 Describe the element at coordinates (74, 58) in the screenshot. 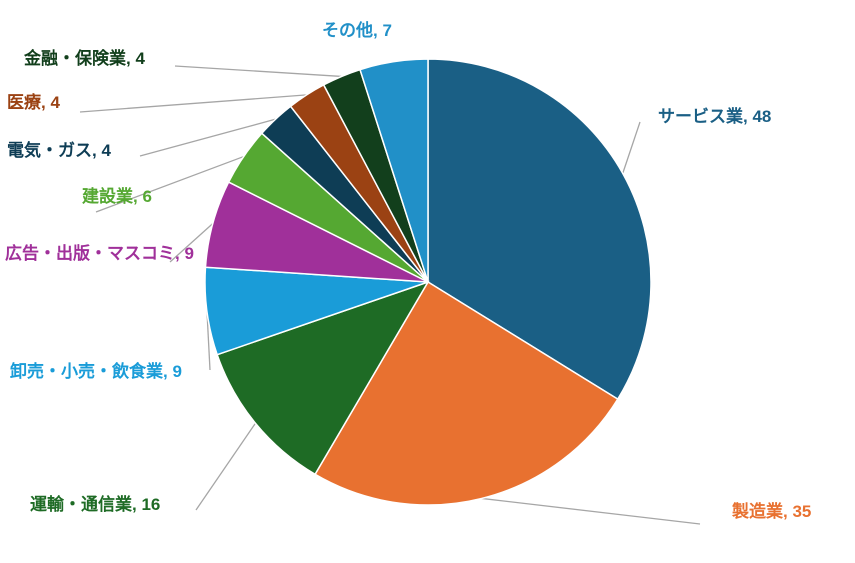

I see `label-category: 金融・保険業` at that location.